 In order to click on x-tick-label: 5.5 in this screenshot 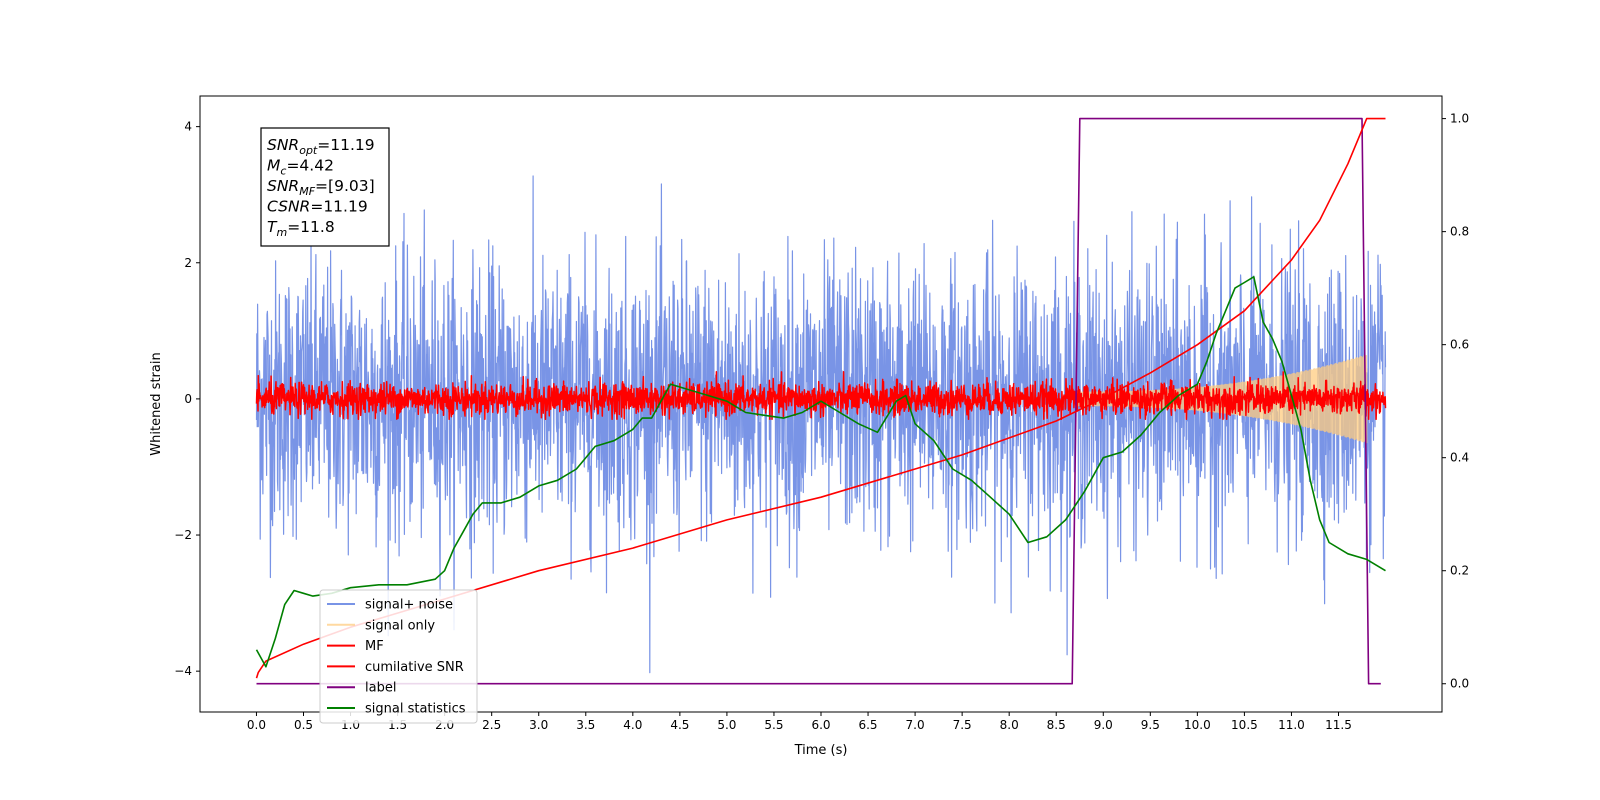, I will do `click(773, 725)`.